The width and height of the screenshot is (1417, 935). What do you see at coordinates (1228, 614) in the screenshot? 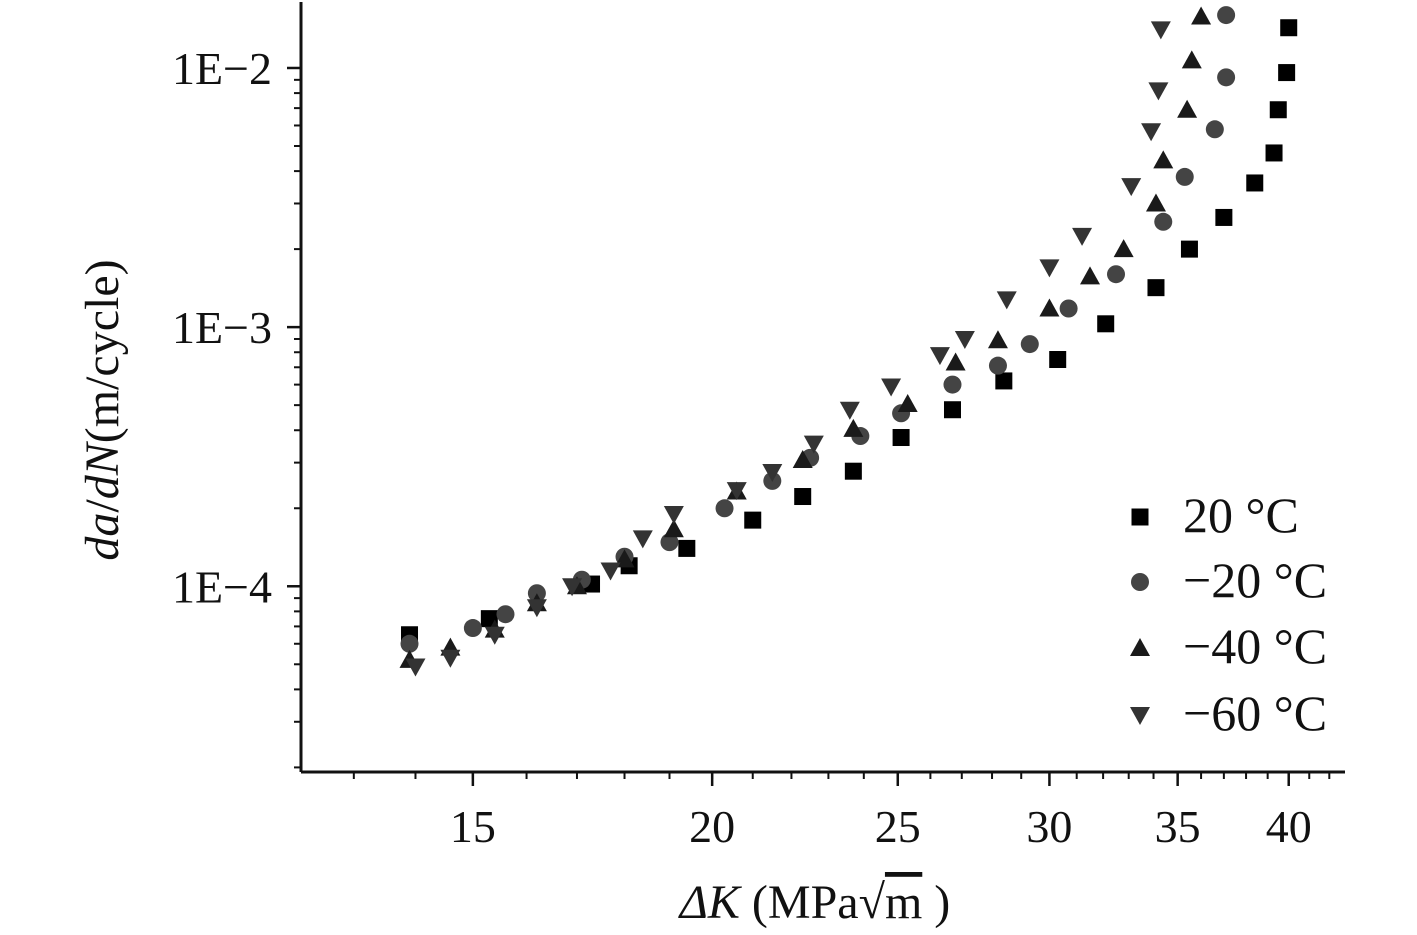
I see `legend: 20 °C −20 °C −40 °C −60 °C` at bounding box center [1228, 614].